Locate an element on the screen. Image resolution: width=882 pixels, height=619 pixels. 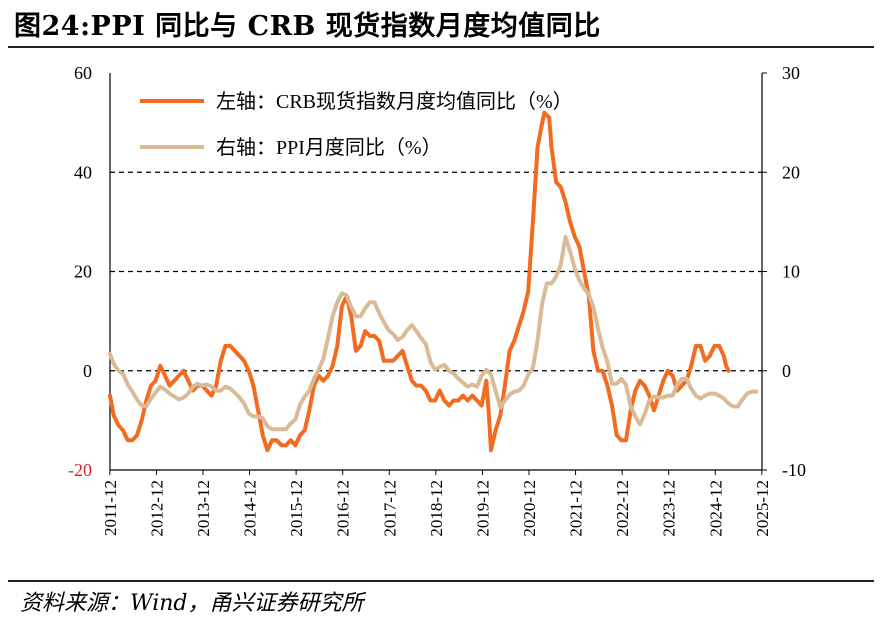
right-tick-label: 0 is located at coordinates (786, 371).